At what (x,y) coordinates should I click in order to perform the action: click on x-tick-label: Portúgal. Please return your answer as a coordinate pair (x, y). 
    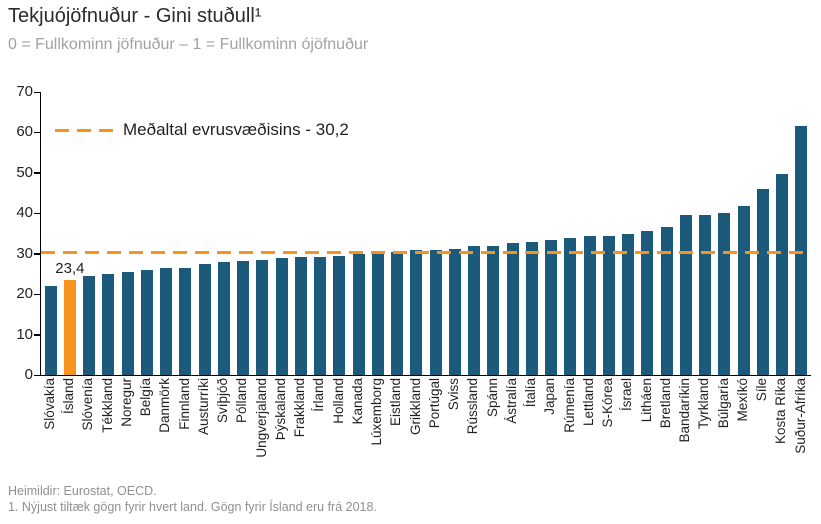
    Looking at the image, I should click on (434, 403).